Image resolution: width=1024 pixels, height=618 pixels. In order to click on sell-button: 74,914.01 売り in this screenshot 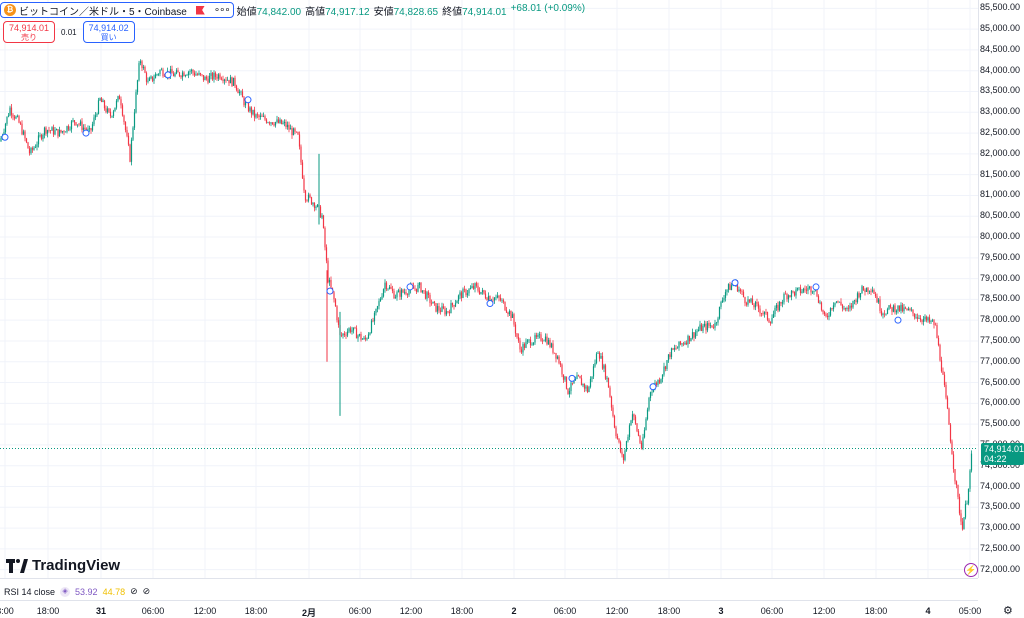, I will do `click(29, 32)`.